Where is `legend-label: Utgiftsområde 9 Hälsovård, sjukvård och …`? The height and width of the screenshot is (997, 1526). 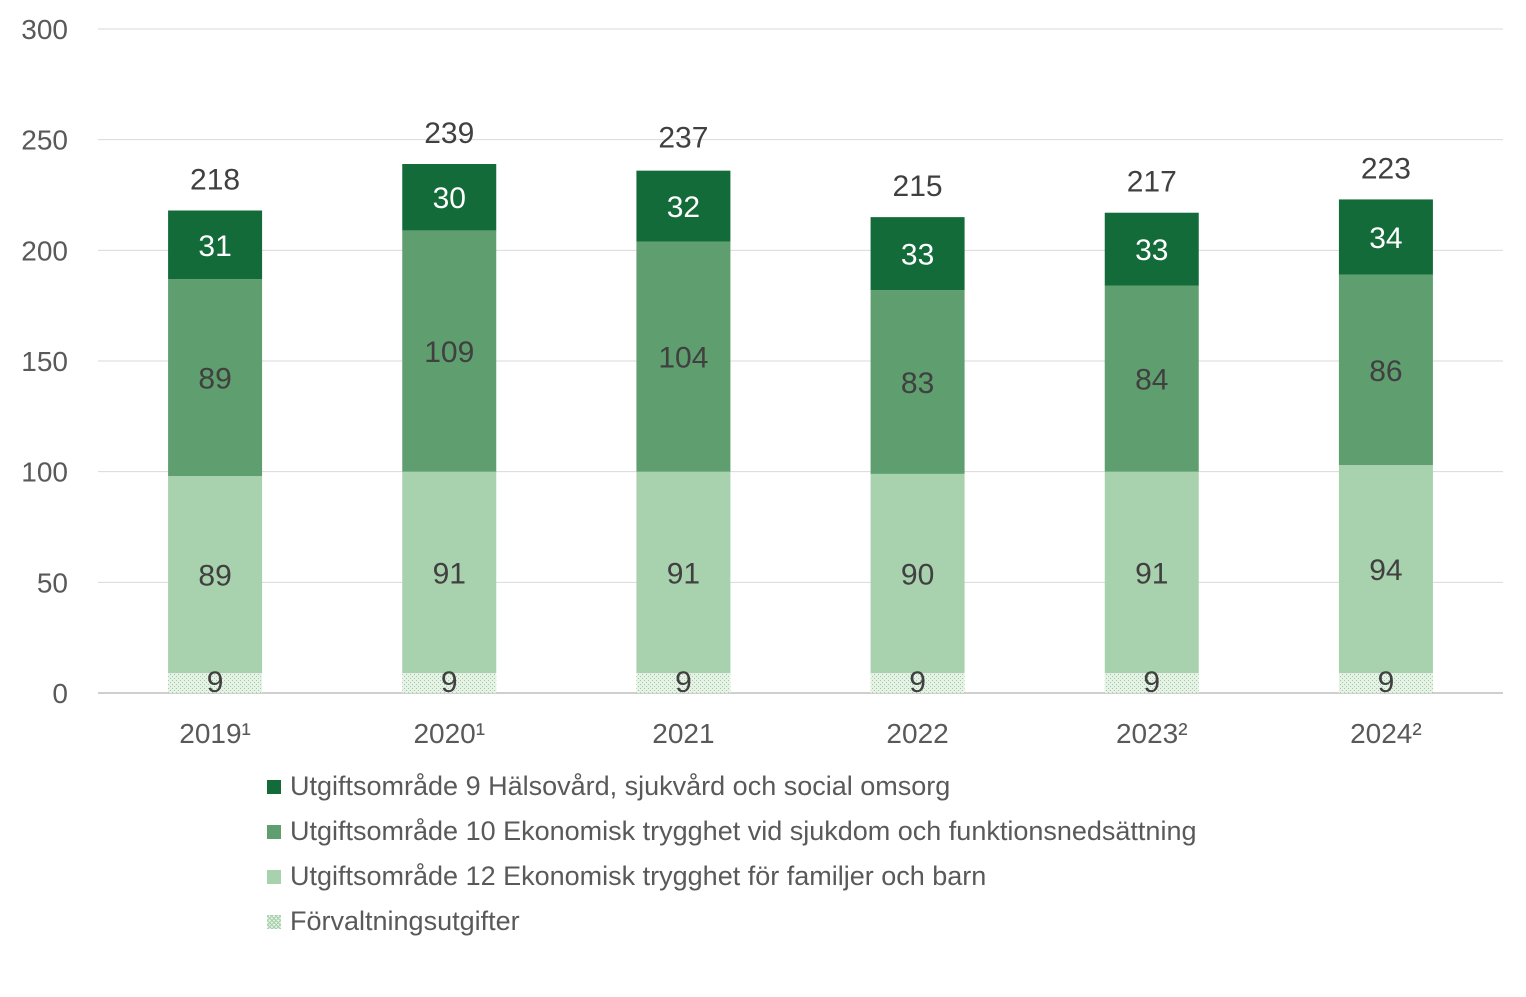
legend-label: Utgiftsområde 9 Hälsovård, sjukvård och … is located at coordinates (620, 786).